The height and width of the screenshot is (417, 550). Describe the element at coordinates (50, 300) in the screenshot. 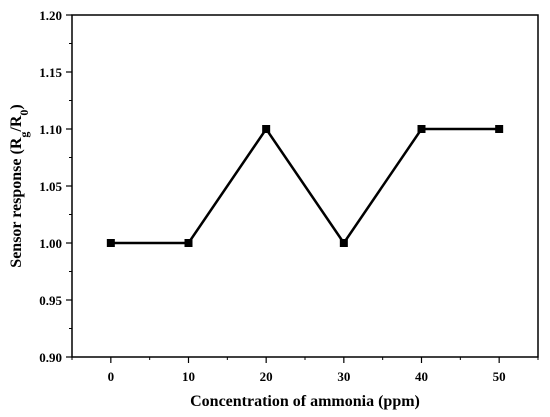

I see `y-tick-label: 0.95` at that location.